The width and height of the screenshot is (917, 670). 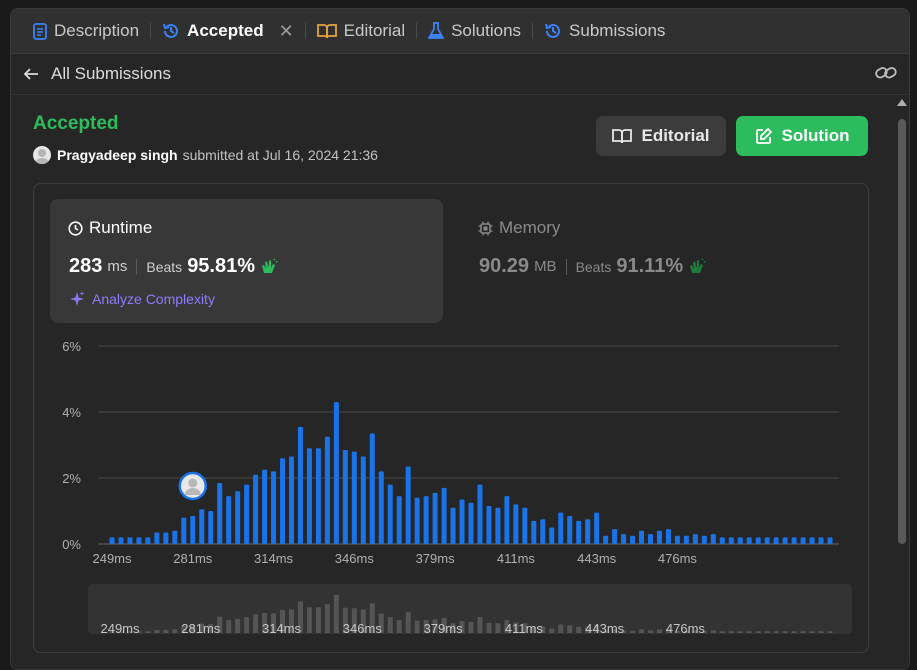 I want to click on author-name: Pragyadeep singh, so click(x=117, y=155).